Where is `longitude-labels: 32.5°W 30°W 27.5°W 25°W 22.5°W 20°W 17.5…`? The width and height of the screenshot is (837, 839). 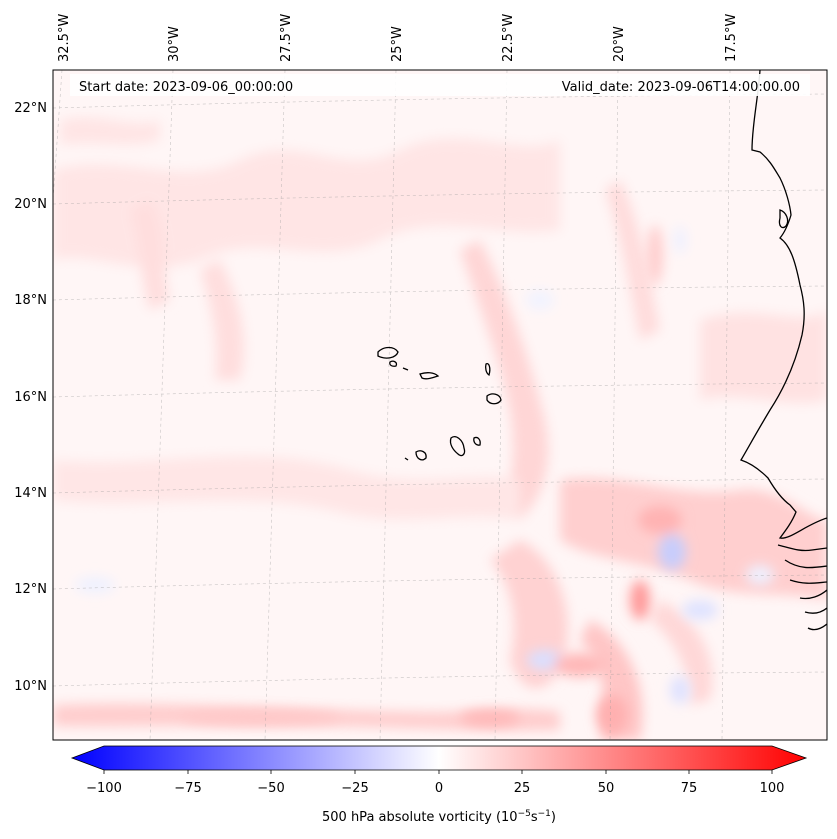
longitude-labels: 32.5°W 30°W 27.5°W 25°W 22.5°W 20°W 17.5… is located at coordinates (398, 38).